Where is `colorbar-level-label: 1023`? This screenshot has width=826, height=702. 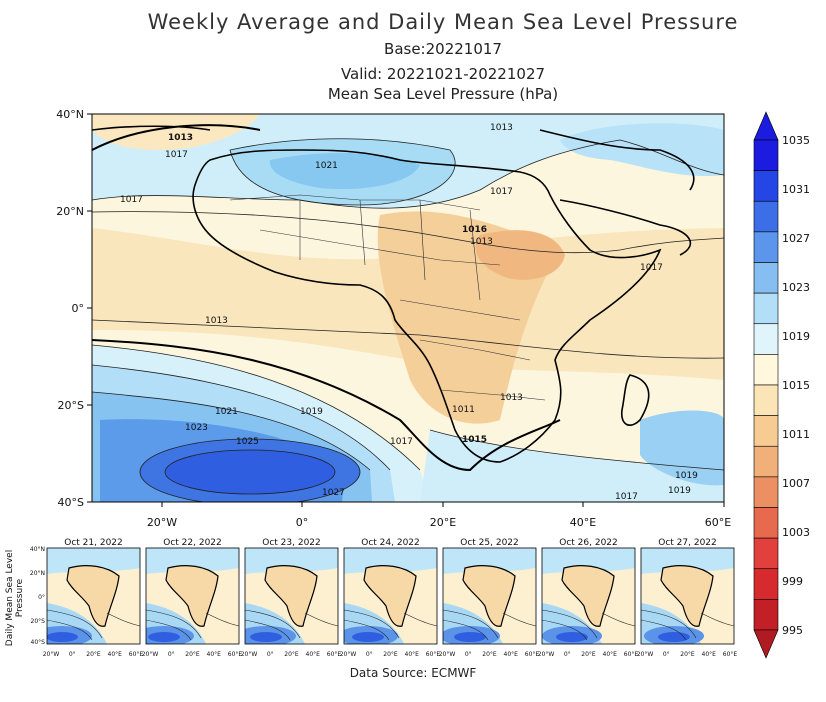 colorbar-level-label: 1023 is located at coordinates (796, 287).